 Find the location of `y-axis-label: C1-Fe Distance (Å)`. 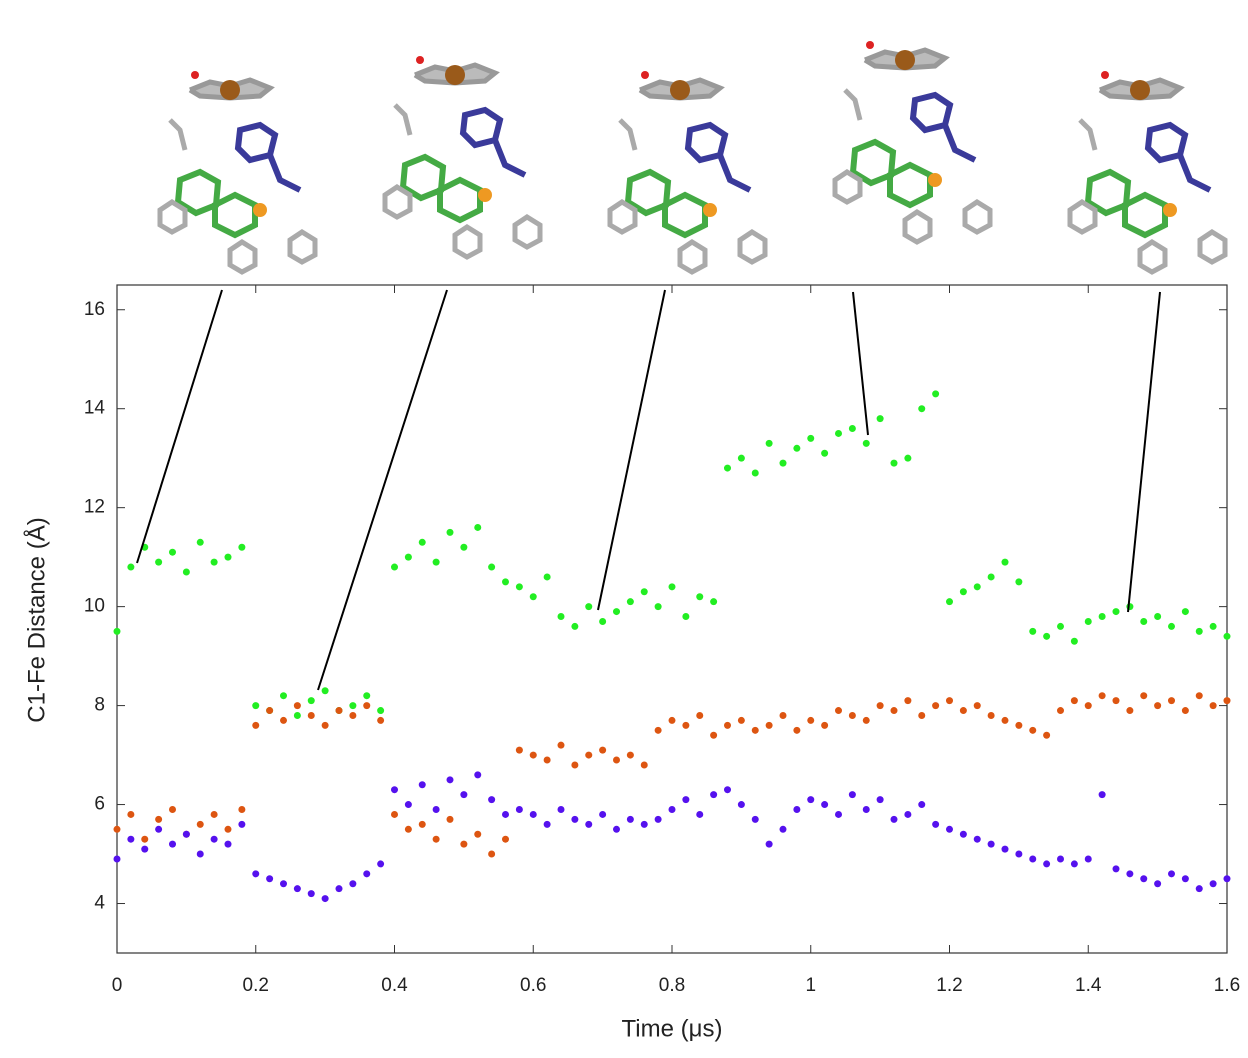

y-axis-label: C1-Fe Distance (Å) is located at coordinates (36, 619).